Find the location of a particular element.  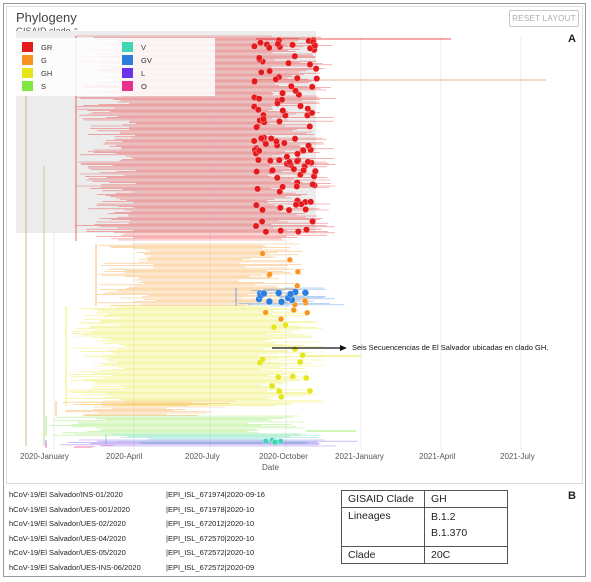

reset-layout-button: RESET LAYOUT is located at coordinates (544, 18).